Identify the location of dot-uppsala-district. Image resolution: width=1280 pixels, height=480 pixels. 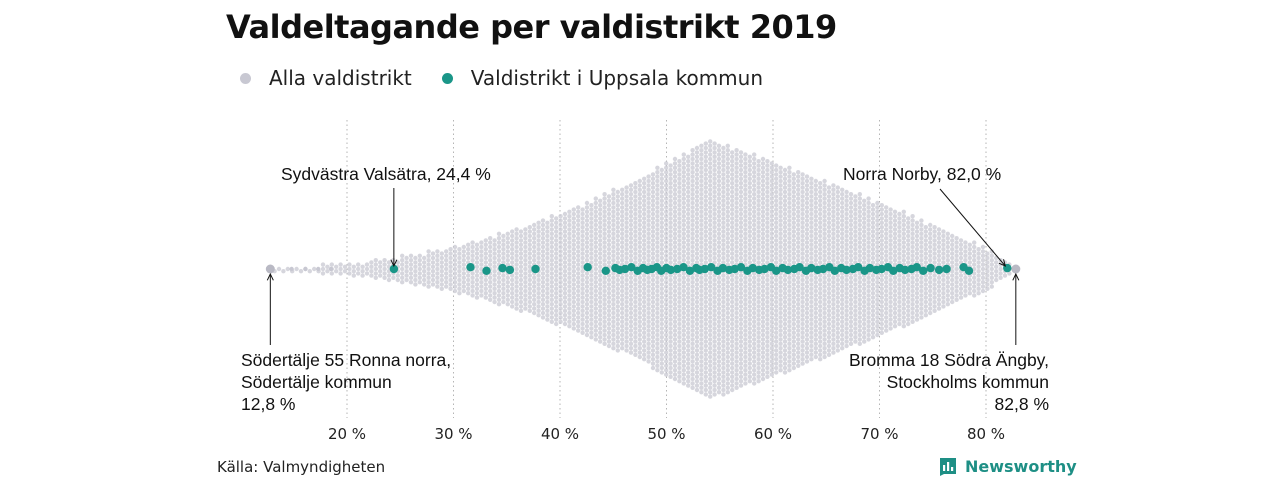
(486, 270).